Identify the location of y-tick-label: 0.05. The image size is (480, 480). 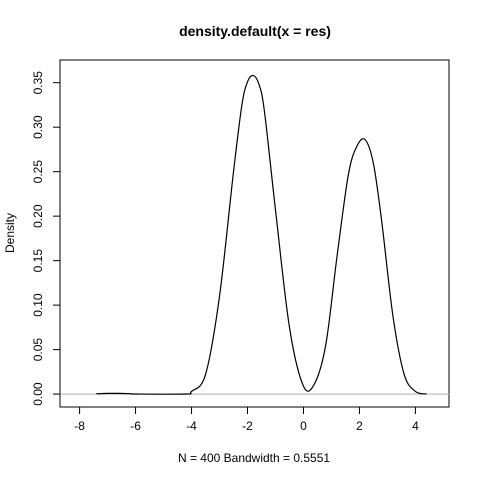
(38, 350).